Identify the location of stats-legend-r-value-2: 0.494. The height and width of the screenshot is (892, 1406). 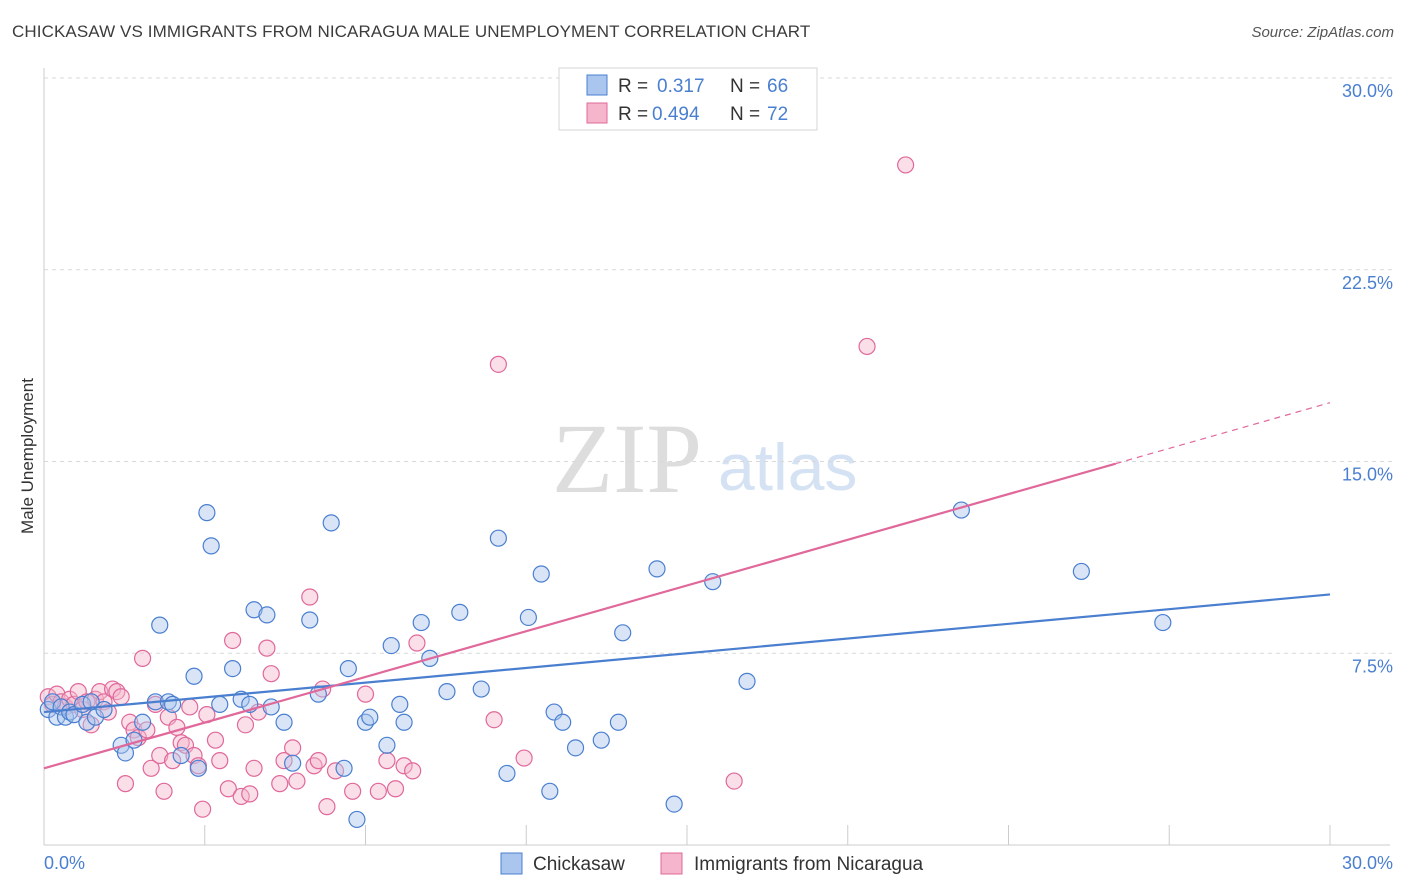
(676, 114).